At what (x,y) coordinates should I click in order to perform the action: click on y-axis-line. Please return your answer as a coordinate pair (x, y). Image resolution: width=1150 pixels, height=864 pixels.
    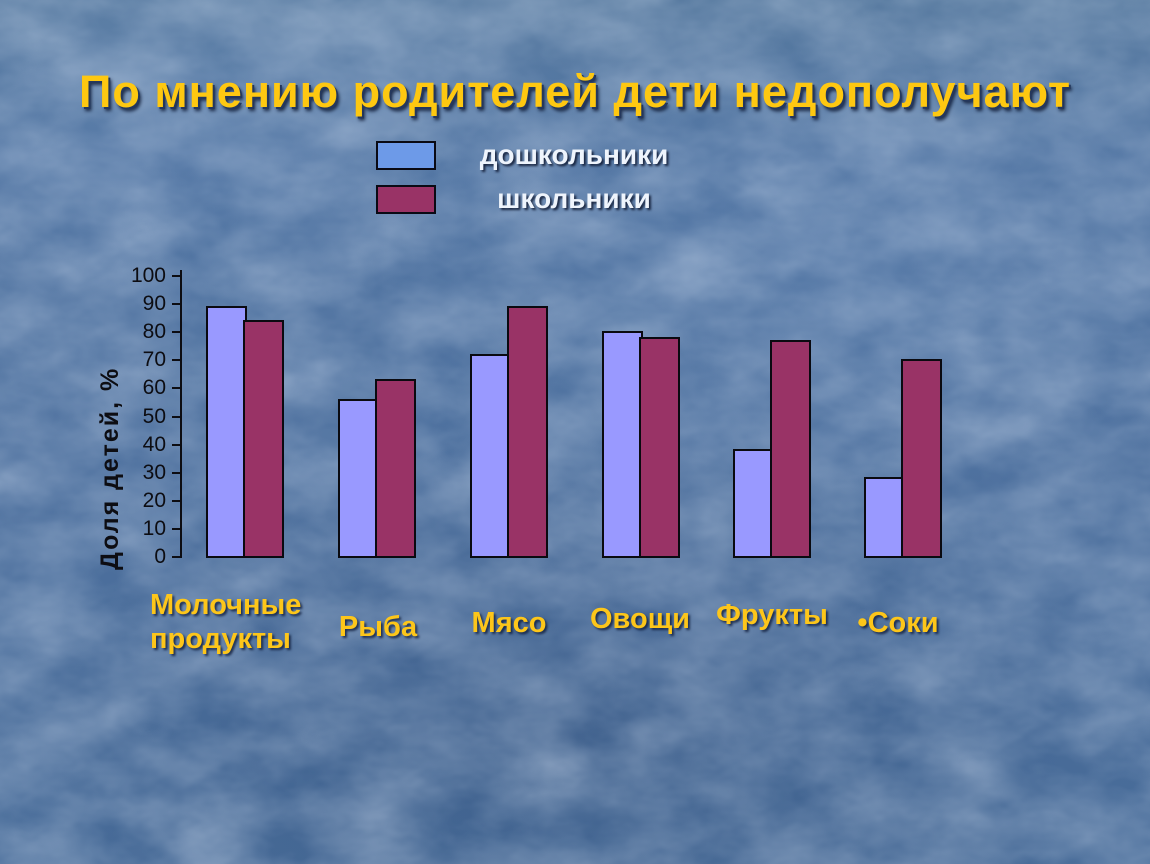
    Looking at the image, I should click on (181, 414).